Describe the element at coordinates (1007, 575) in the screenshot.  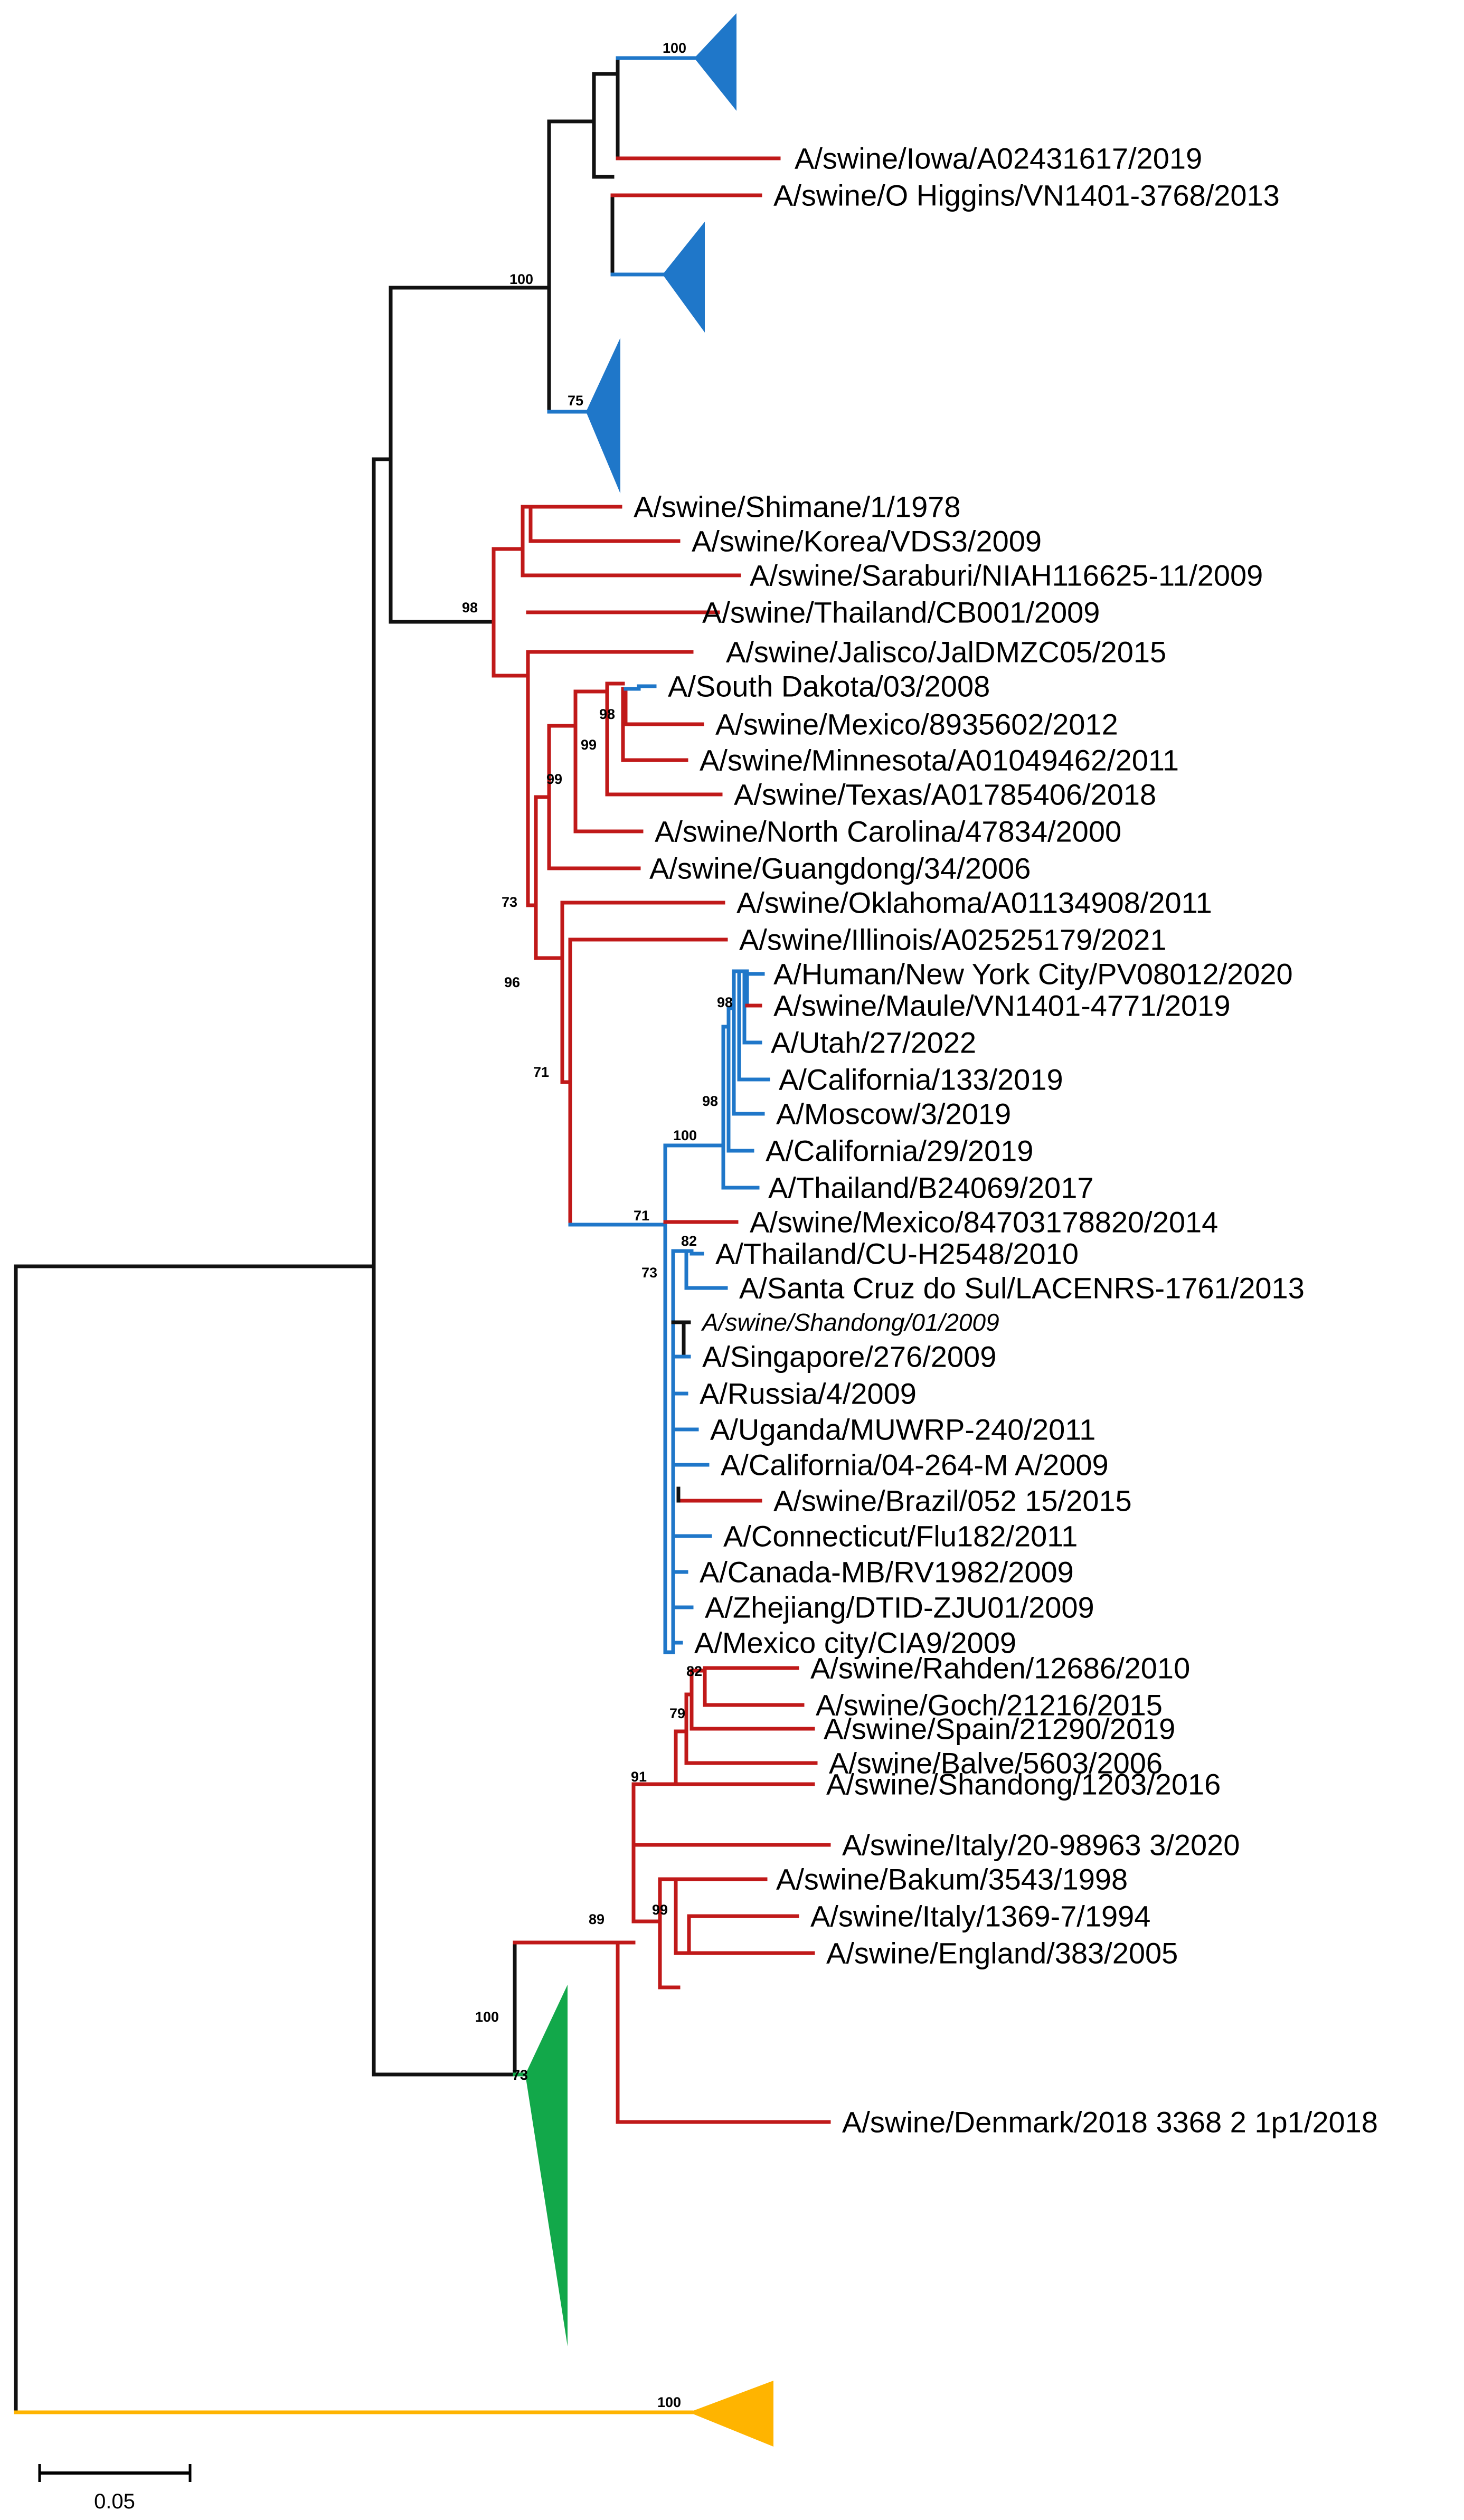
I see `leaf-label: A/swine/Saraburi/NIAH116625-11/2009` at that location.